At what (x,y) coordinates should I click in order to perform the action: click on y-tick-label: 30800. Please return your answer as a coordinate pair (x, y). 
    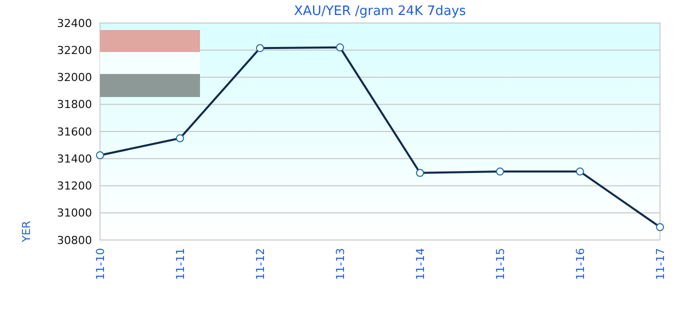
    Looking at the image, I should click on (74, 240).